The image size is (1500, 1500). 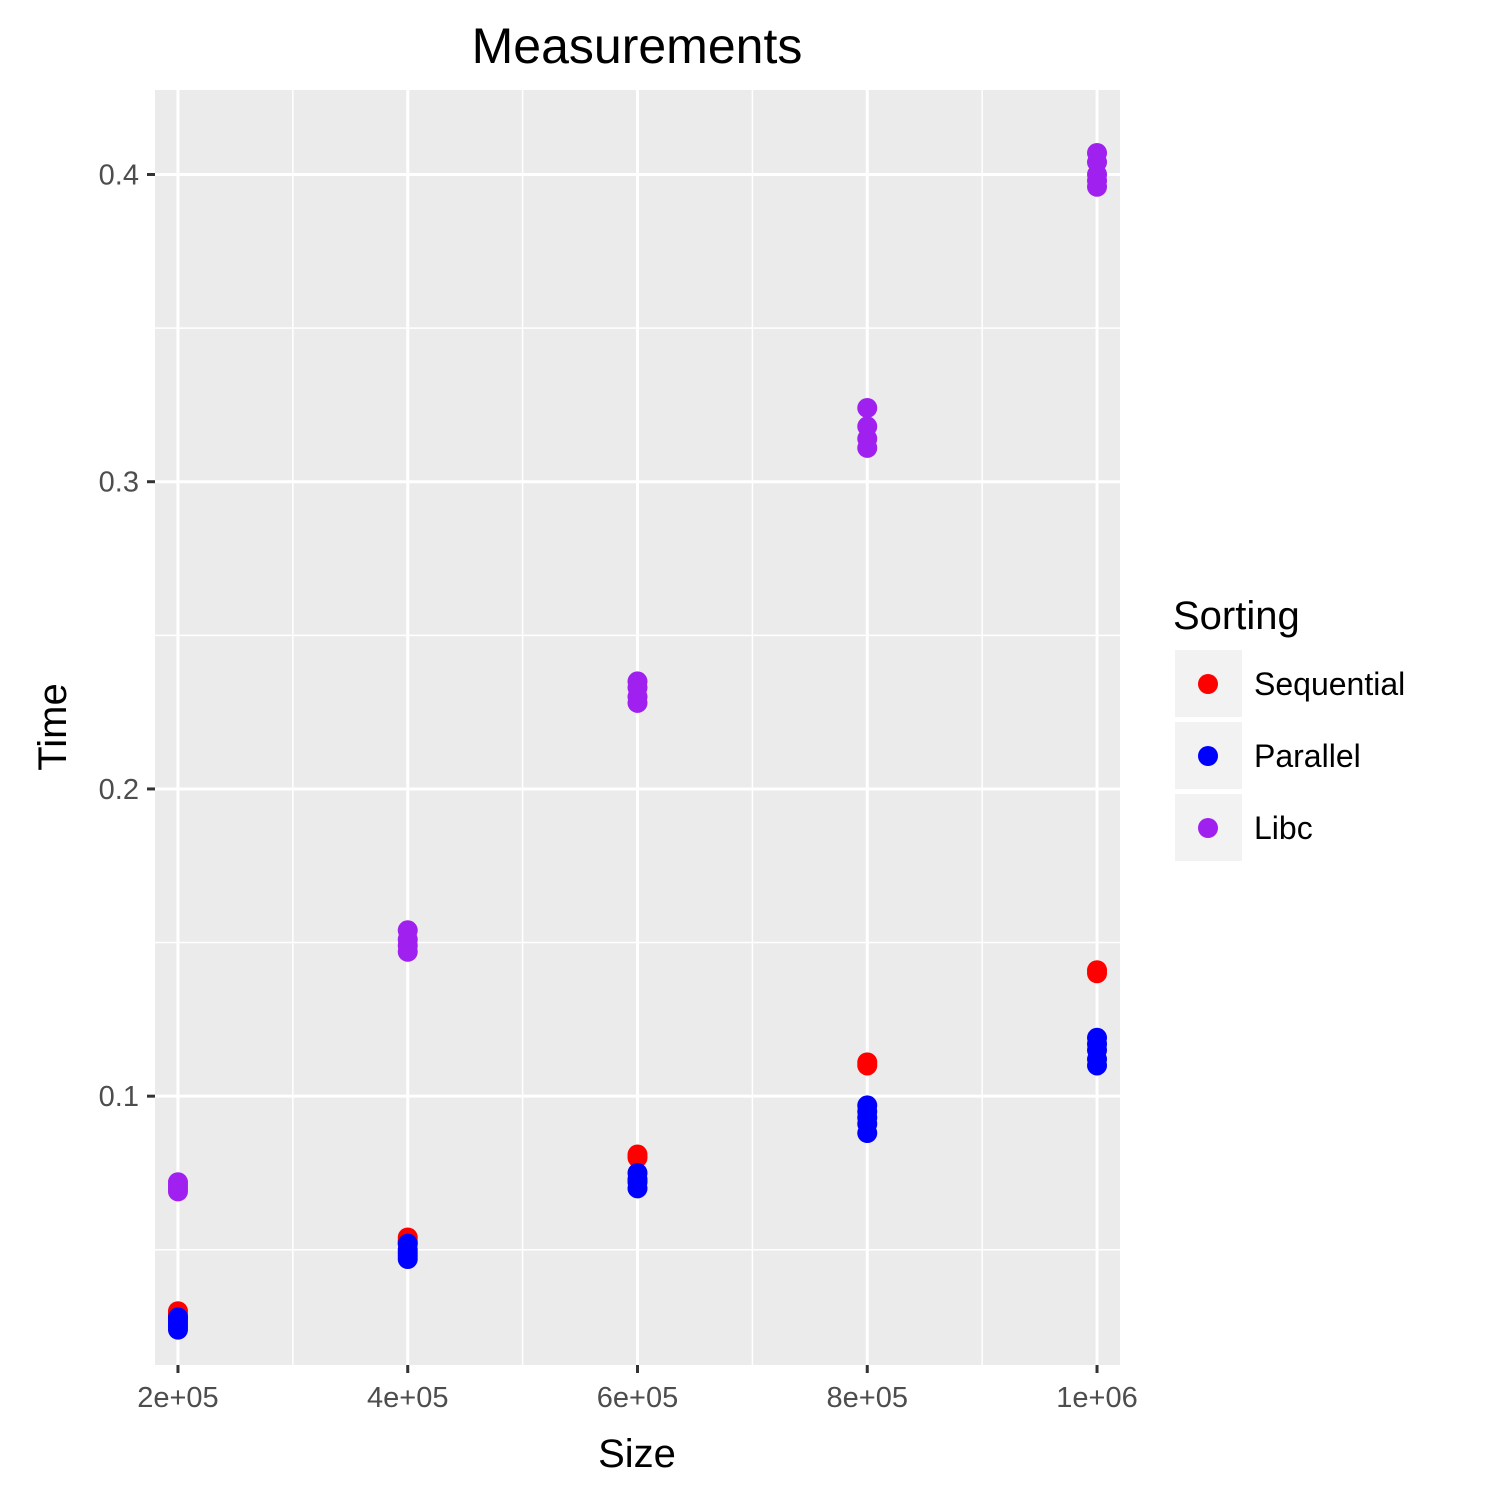 I want to click on legend-item-sequential: Sequential, so click(x=1290, y=683).